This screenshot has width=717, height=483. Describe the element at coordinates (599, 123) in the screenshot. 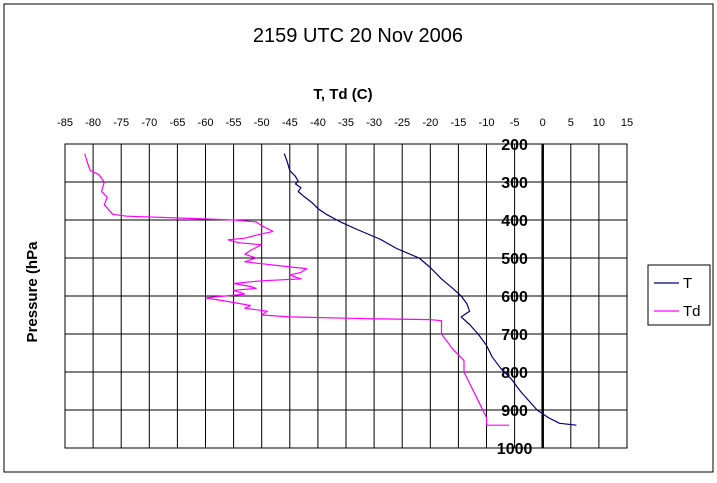

I see `x-tick-label: 10` at that location.